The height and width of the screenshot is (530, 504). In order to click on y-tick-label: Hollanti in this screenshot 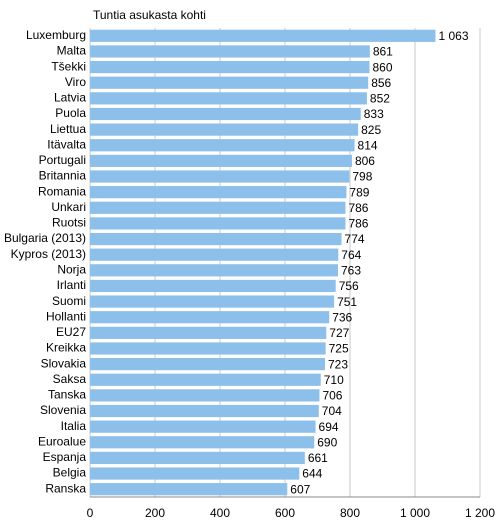, I will do `click(66, 316)`.